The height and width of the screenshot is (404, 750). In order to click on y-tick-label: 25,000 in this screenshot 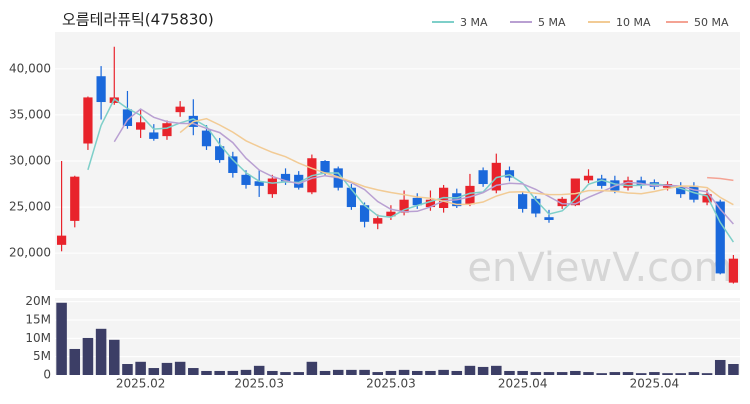, I will do `click(30, 207)`.